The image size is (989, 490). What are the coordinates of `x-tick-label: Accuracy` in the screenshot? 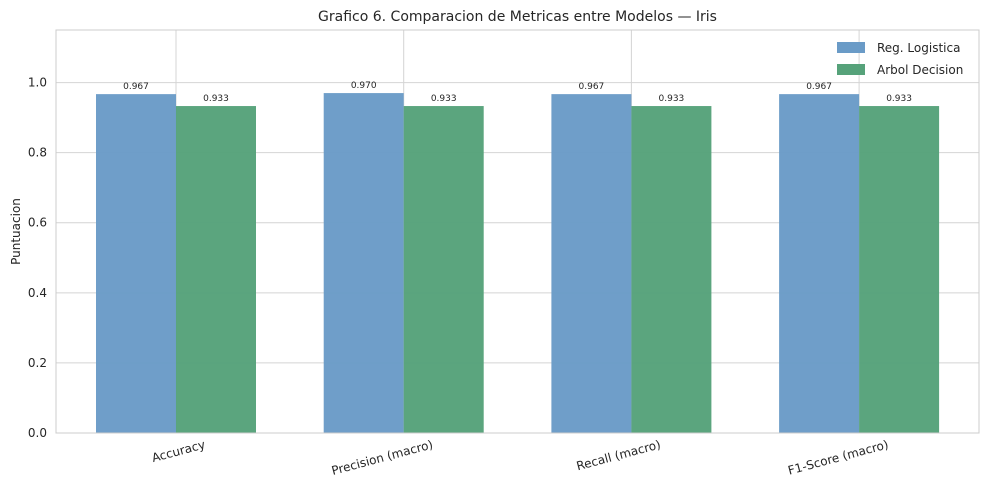 It's located at (178, 451).